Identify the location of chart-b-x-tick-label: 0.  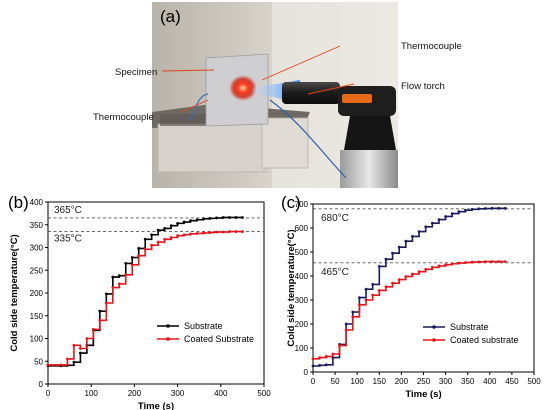
(48, 393).